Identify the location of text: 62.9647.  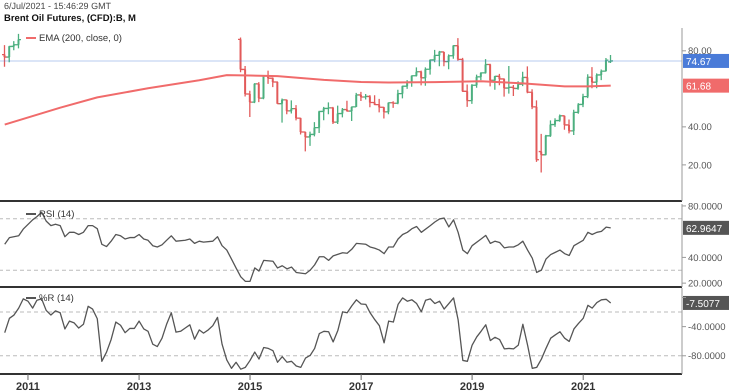
(704, 229).